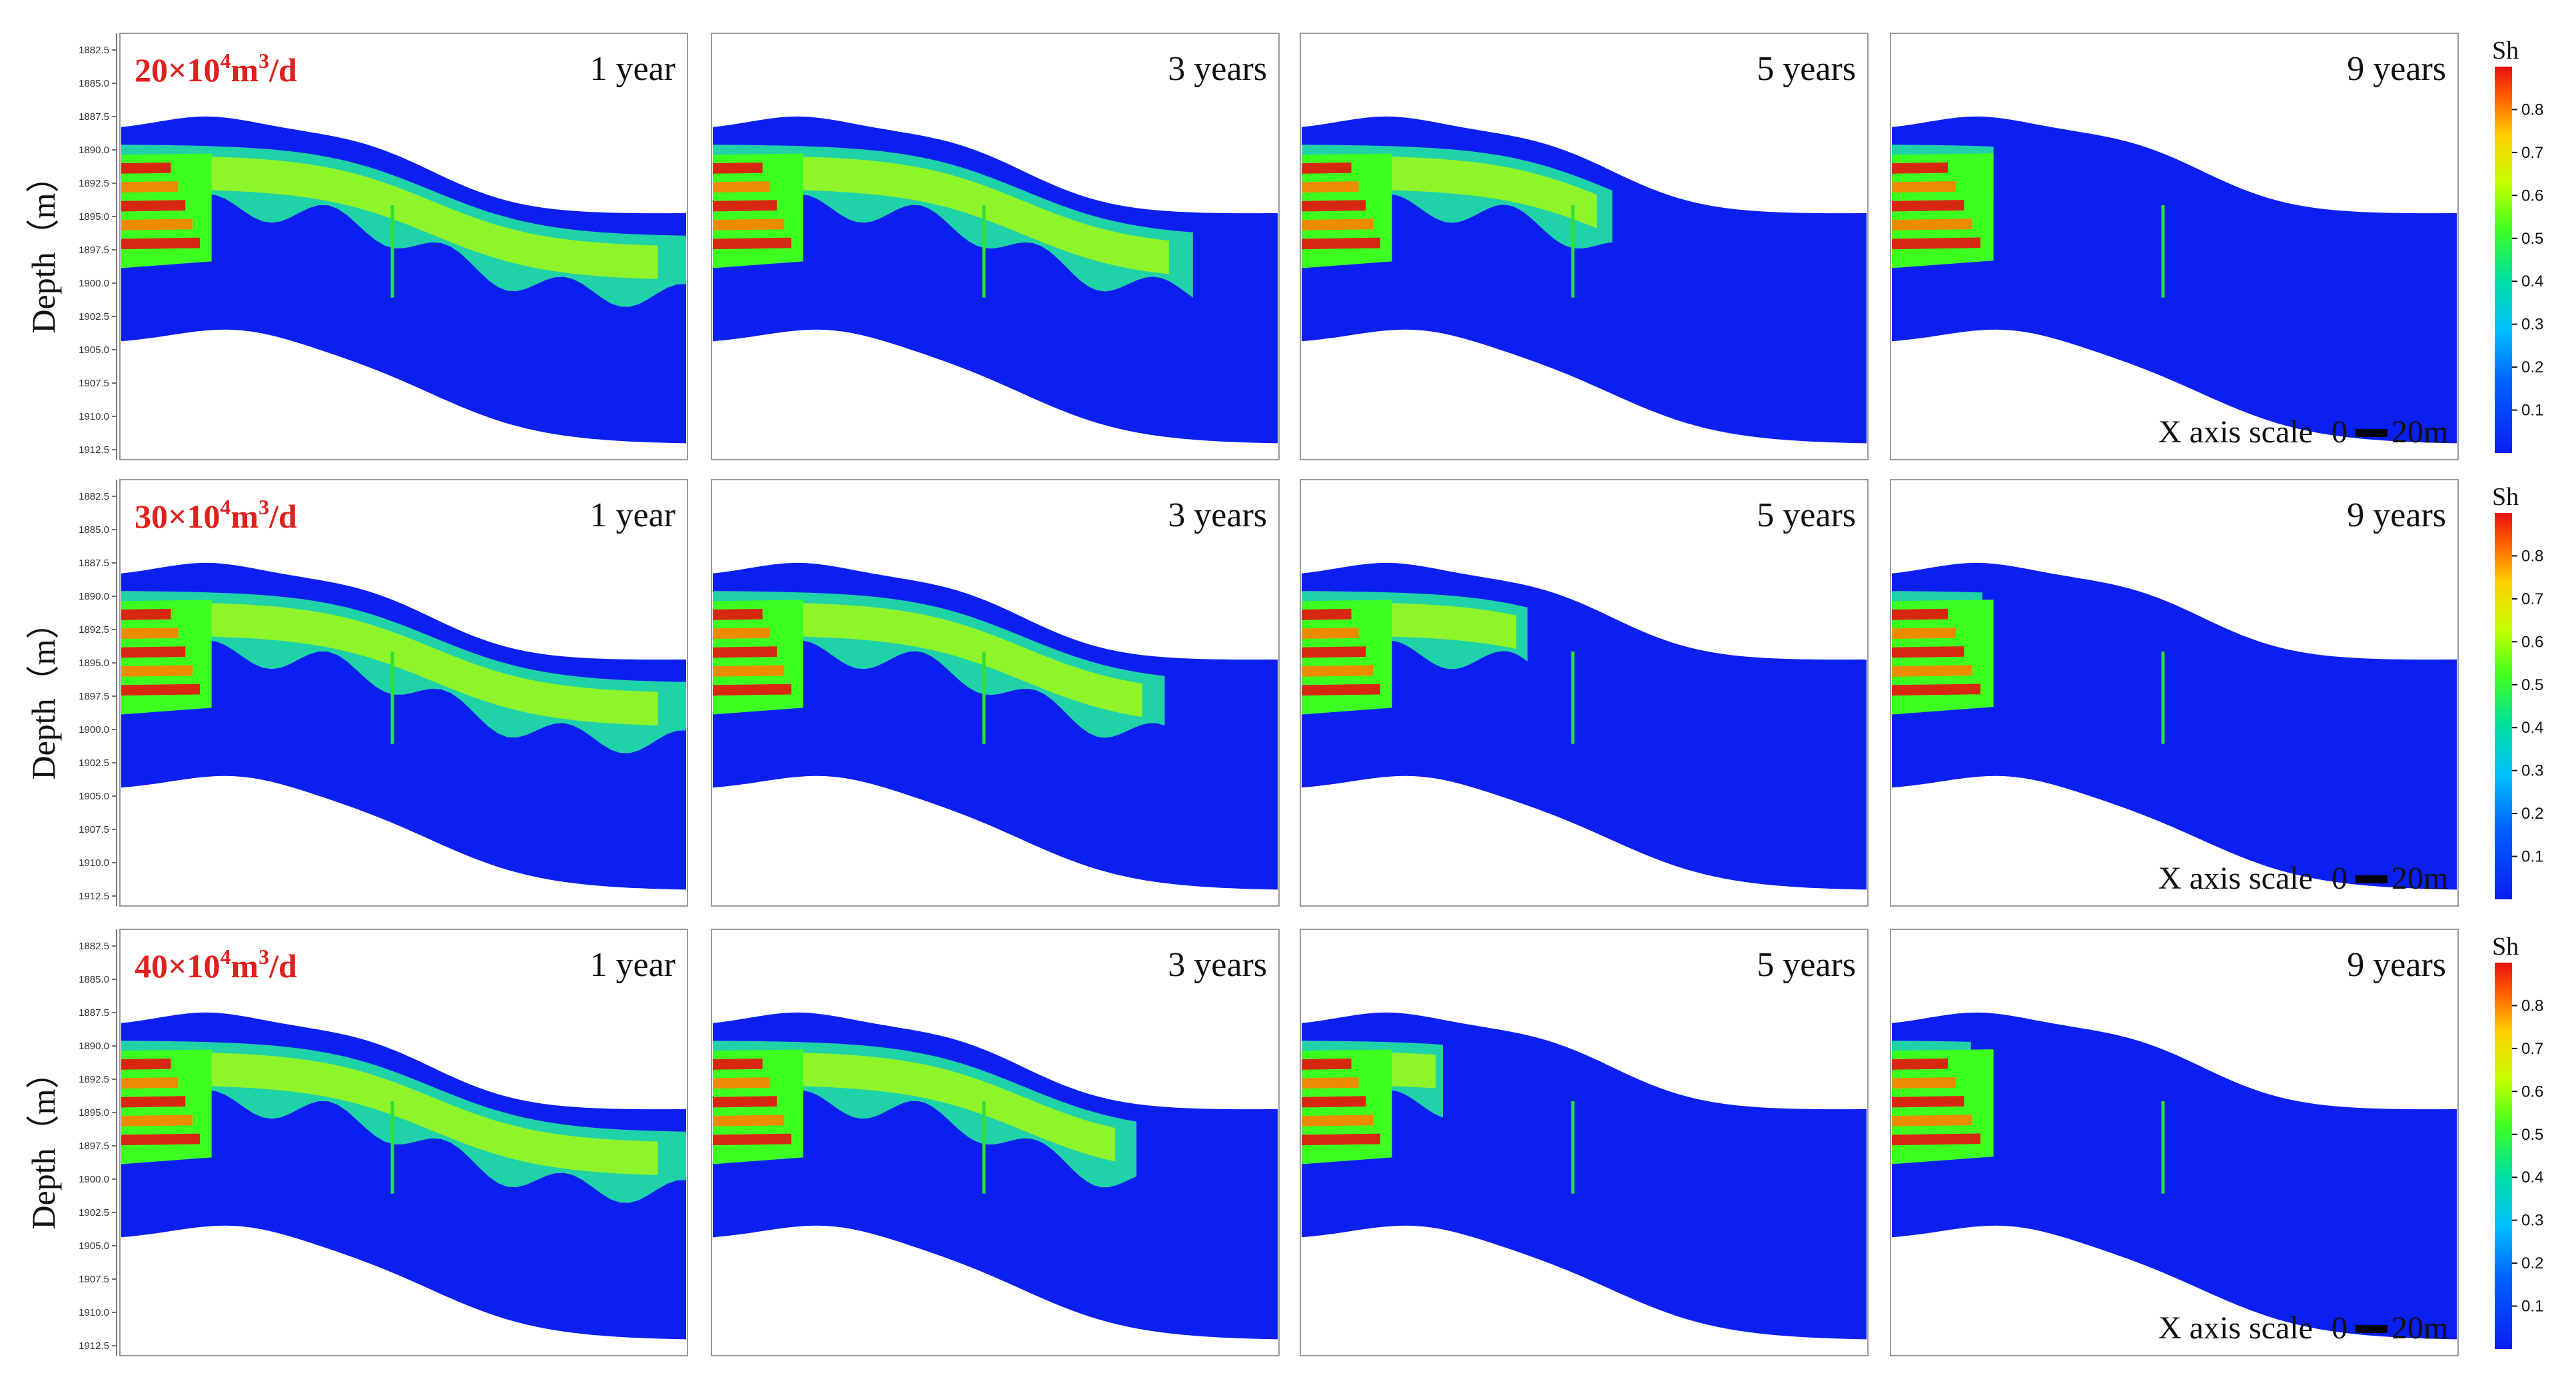 Image resolution: width=2576 pixels, height=1379 pixels. I want to click on simulation-panel: 9 years X axis scale 0 20m, so click(2175, 693).